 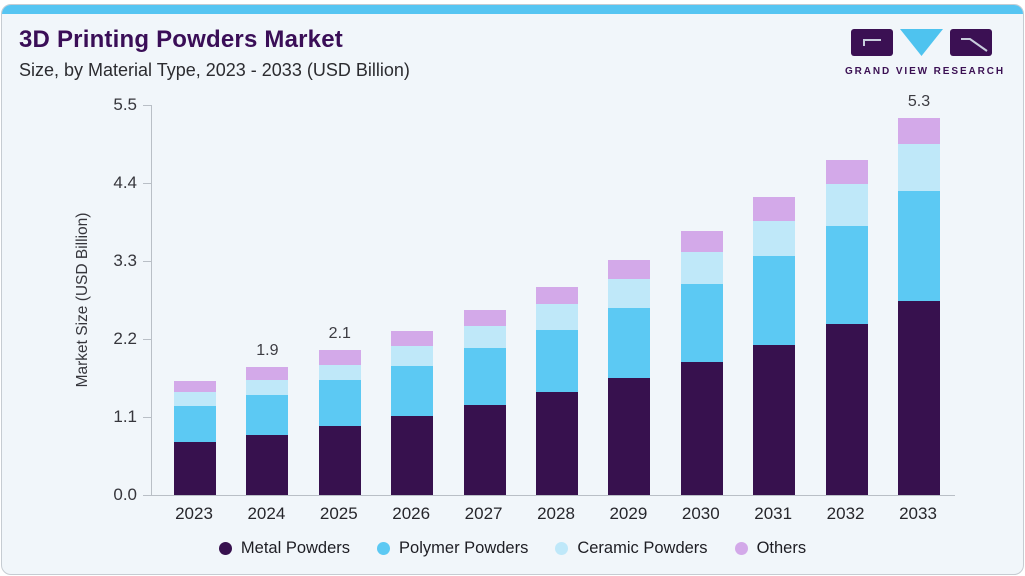 I want to click on legend-label: Others, so click(x=781, y=548).